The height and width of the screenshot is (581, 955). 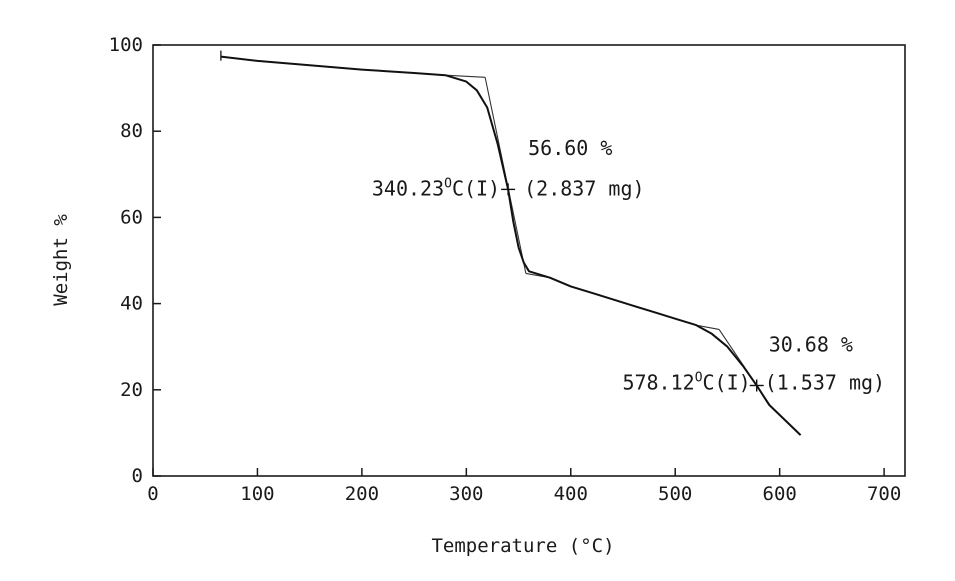 I want to click on inflection-markers, so click(x=632, y=287).